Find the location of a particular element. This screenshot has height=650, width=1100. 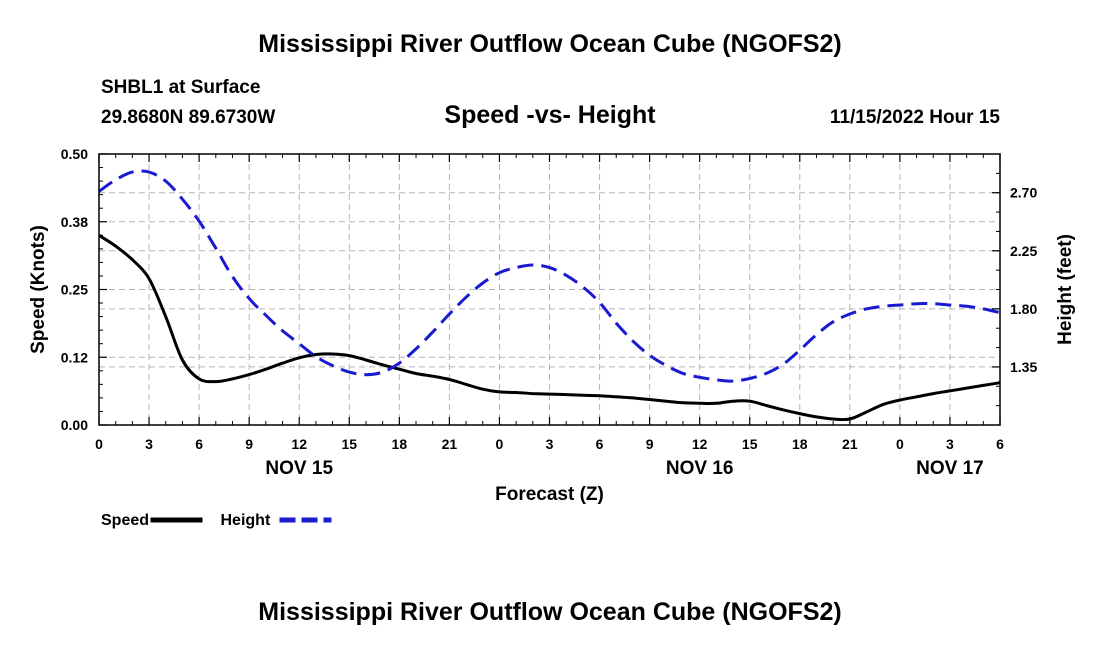

x-axis-title: Forecast (Z) is located at coordinates (549, 494).